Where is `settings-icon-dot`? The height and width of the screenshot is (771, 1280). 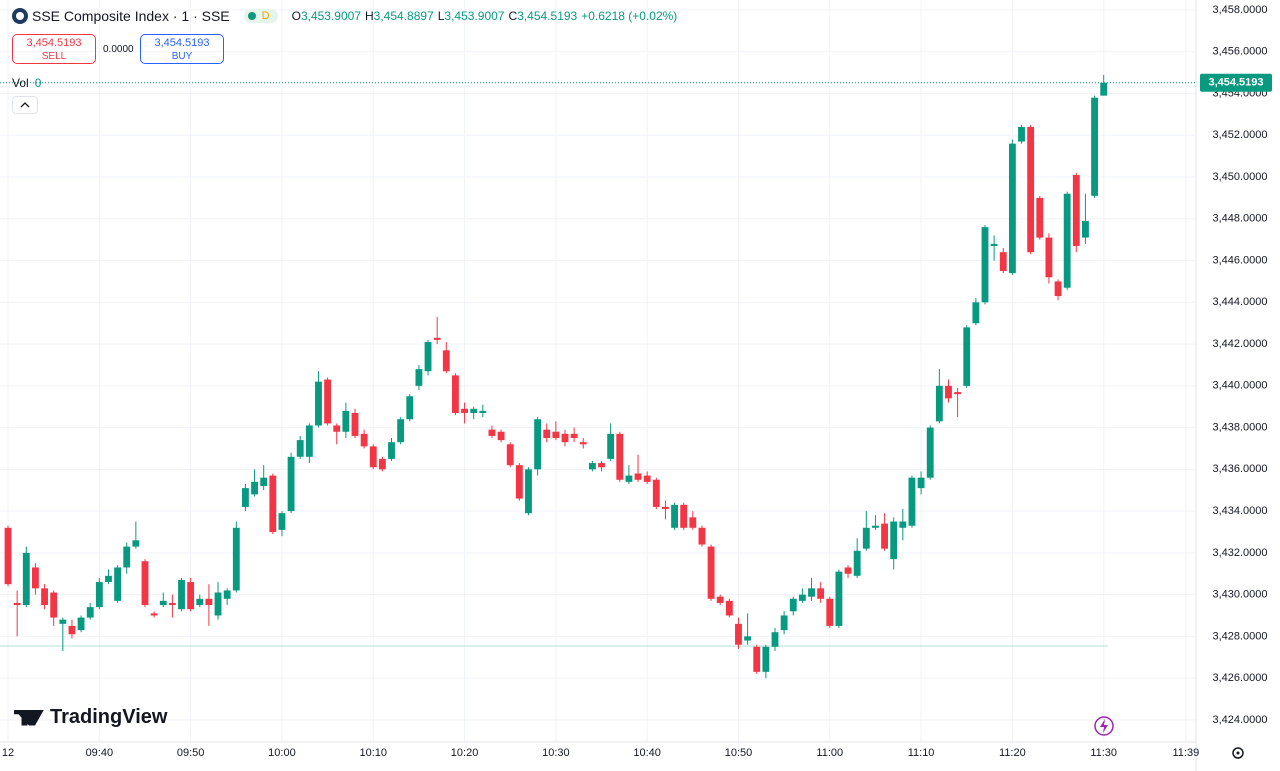 settings-icon-dot is located at coordinates (1238, 753).